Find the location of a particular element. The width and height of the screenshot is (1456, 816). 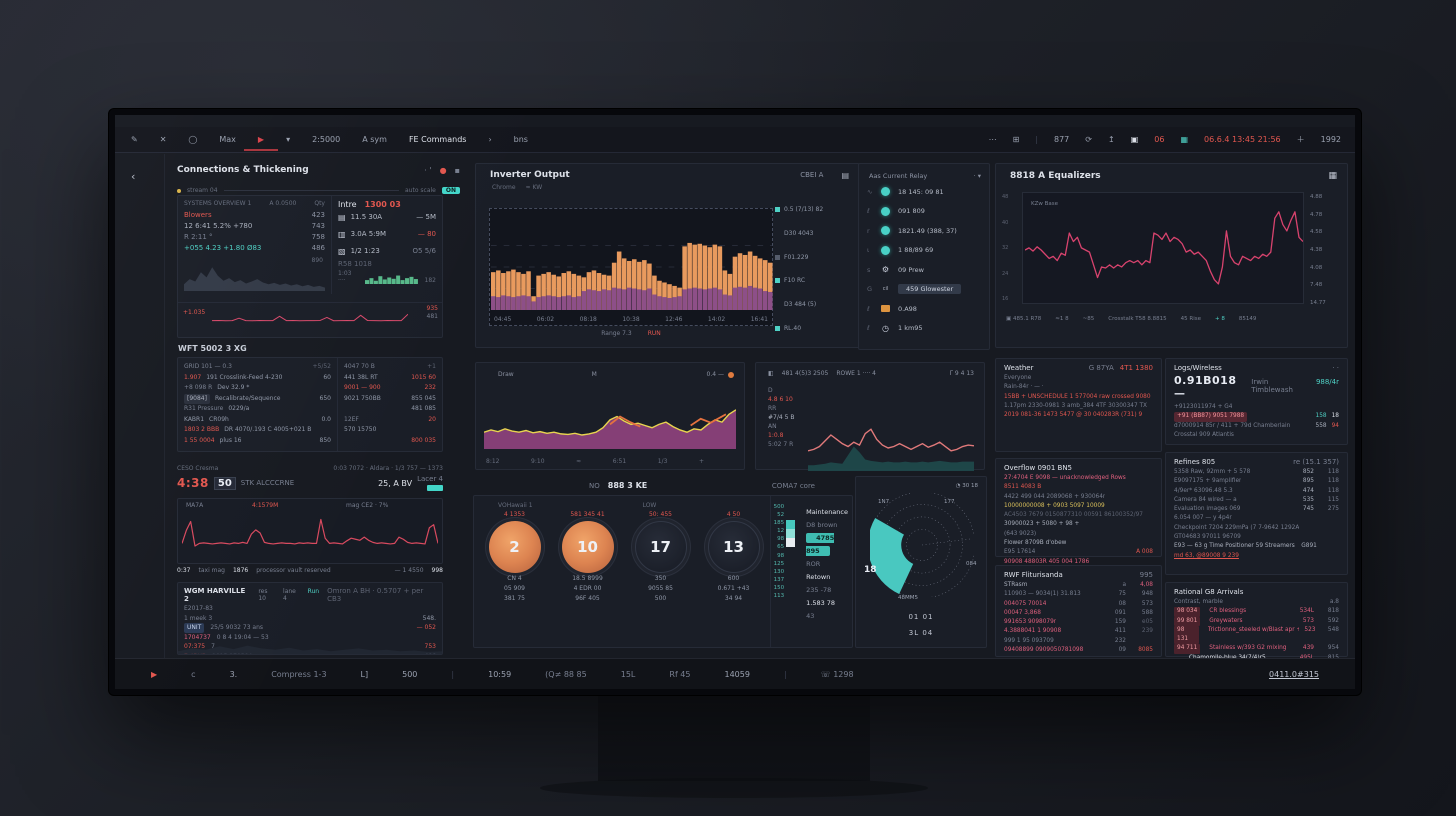

row-num2: 8085 is located at coordinates (1145, 650).